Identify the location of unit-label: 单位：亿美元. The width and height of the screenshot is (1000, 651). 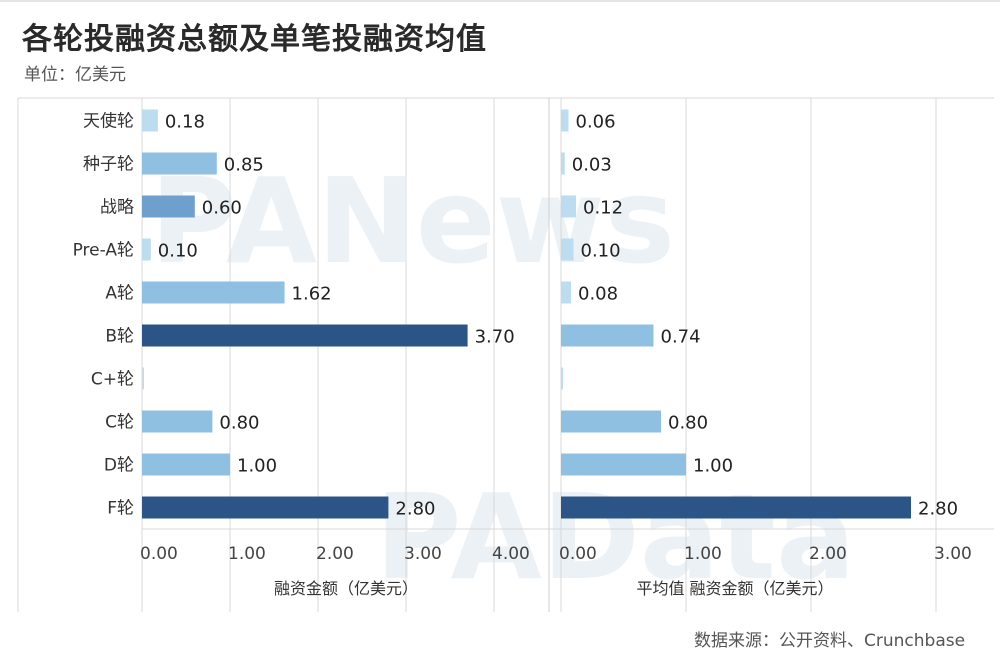
(75, 75).